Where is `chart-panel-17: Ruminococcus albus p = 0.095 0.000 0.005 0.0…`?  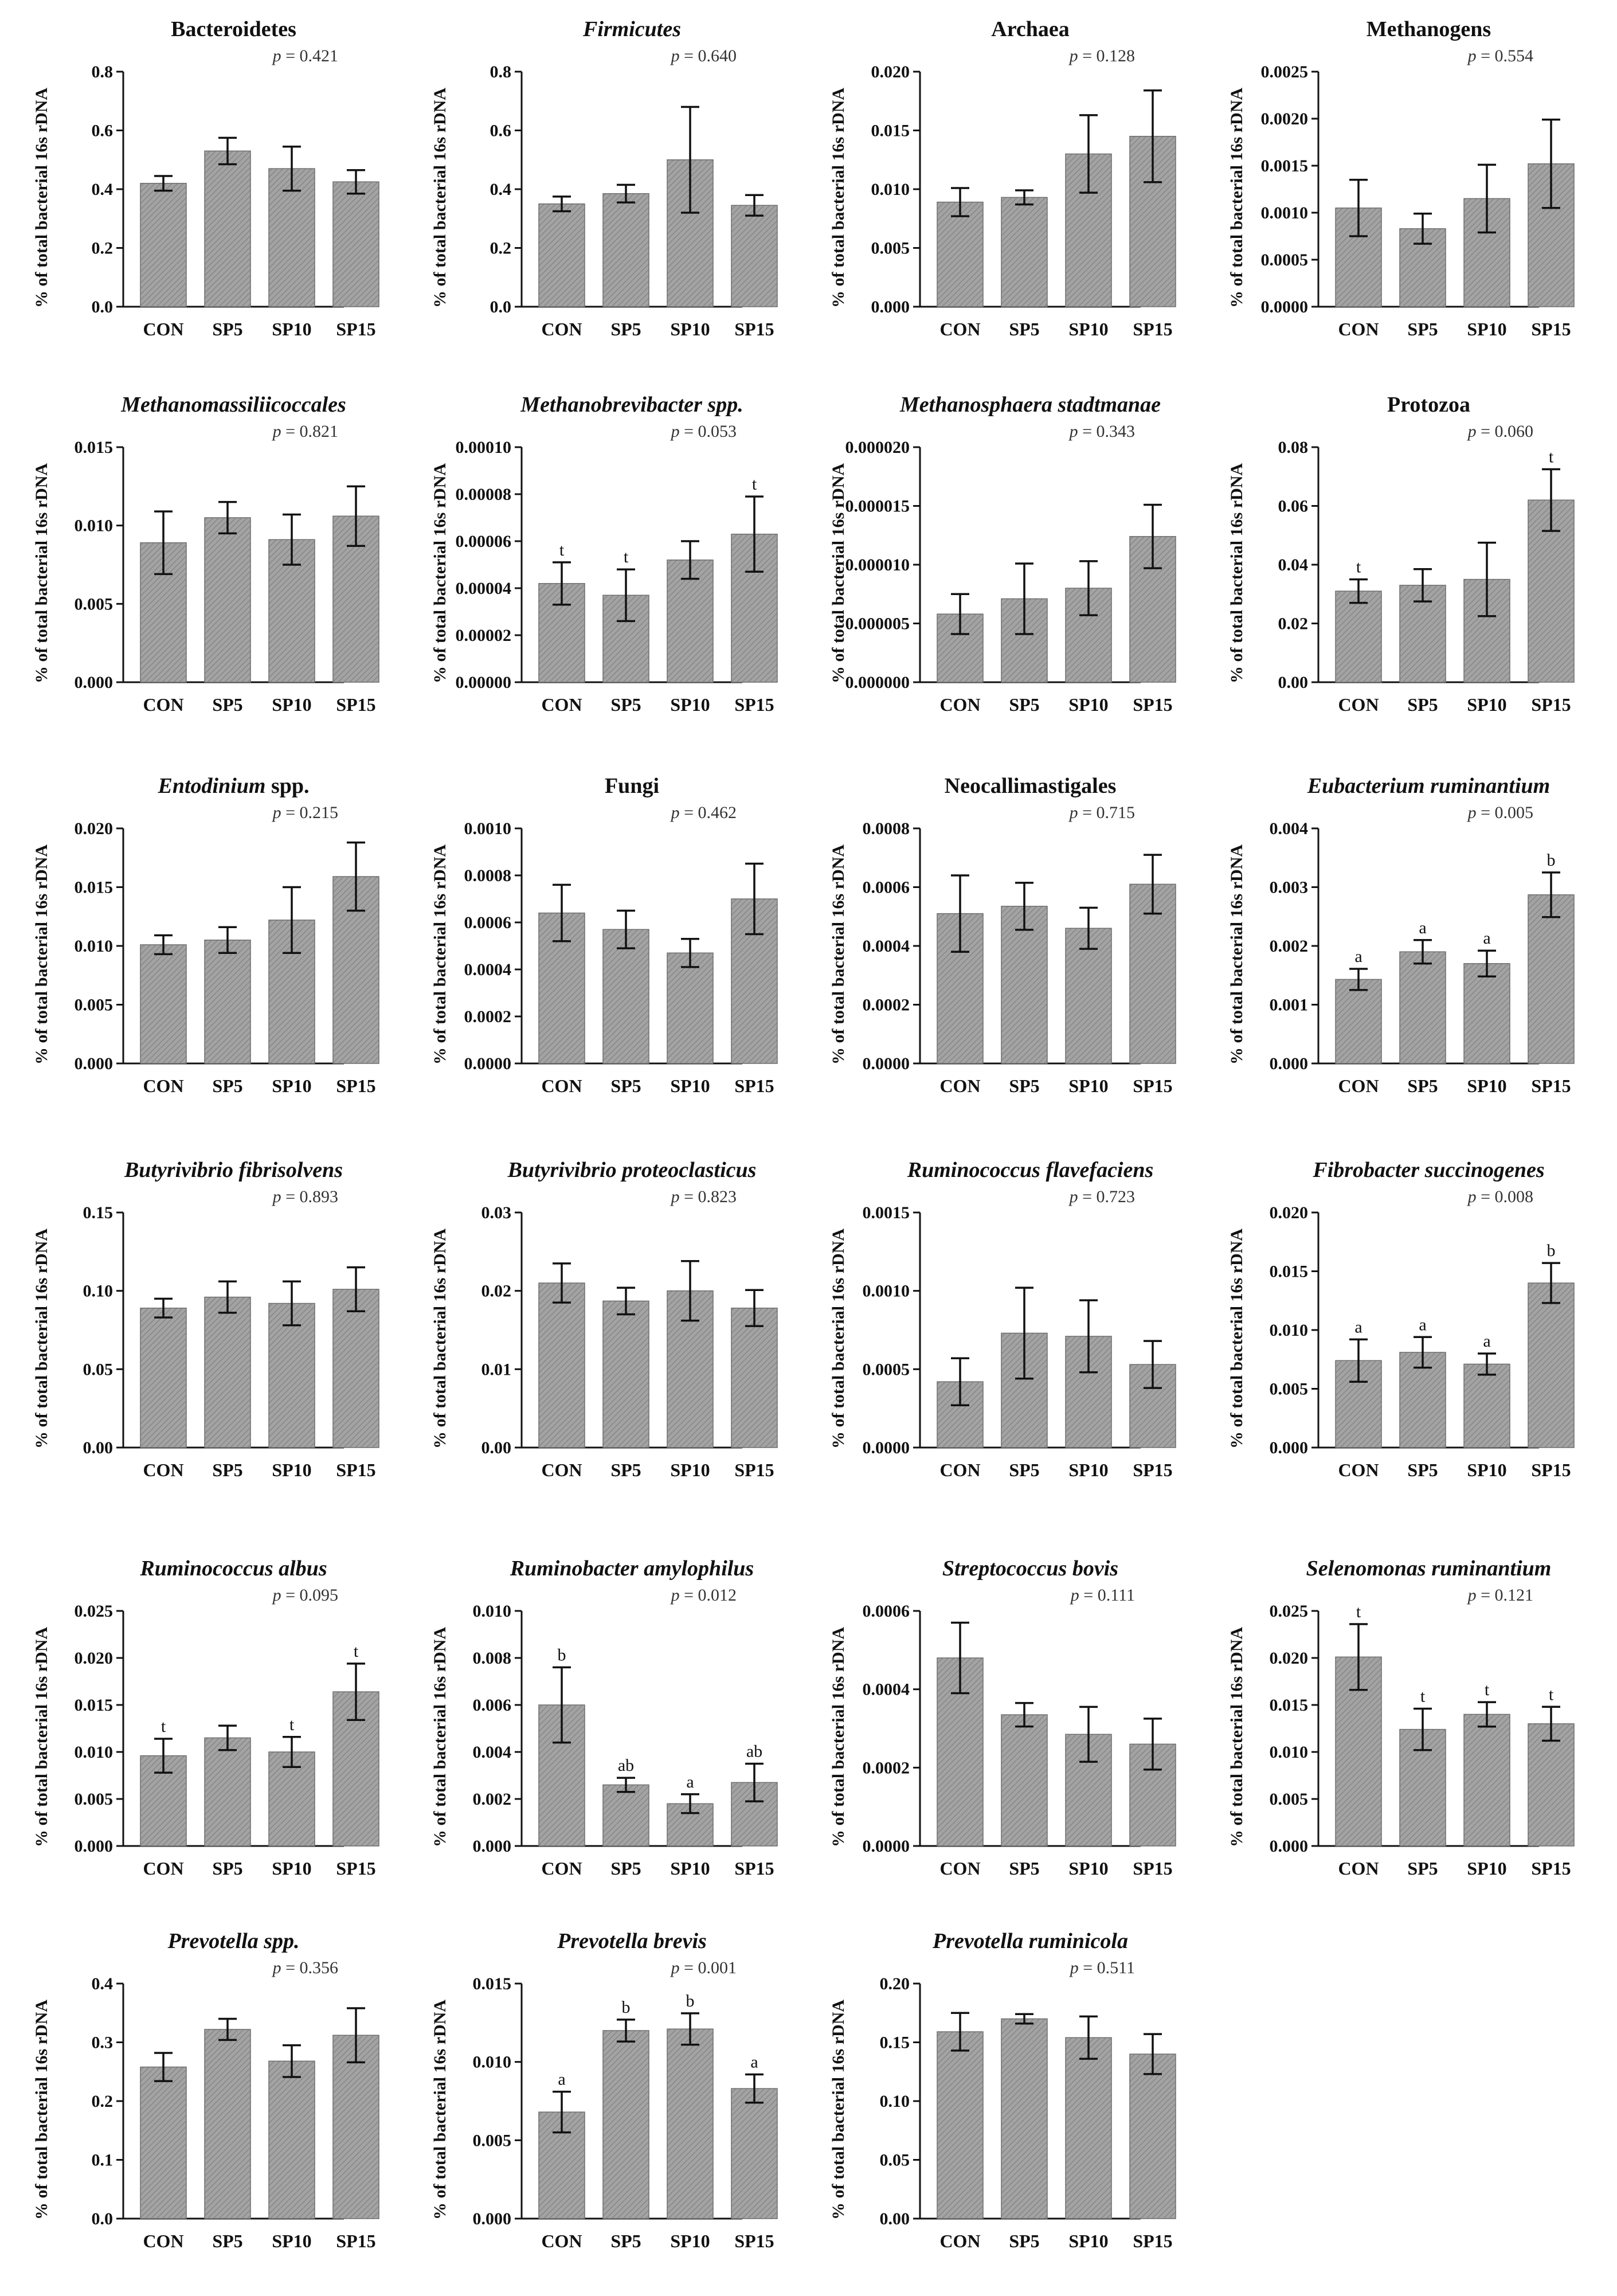
chart-panel-17: Ruminococcus albus p = 0.095 0.000 0.005 0.0… is located at coordinates (223, 1734).